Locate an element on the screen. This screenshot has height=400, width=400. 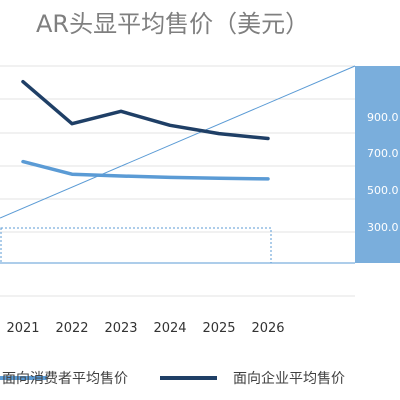
legend-label: 面向企业平均售价 is located at coordinates (289, 378).